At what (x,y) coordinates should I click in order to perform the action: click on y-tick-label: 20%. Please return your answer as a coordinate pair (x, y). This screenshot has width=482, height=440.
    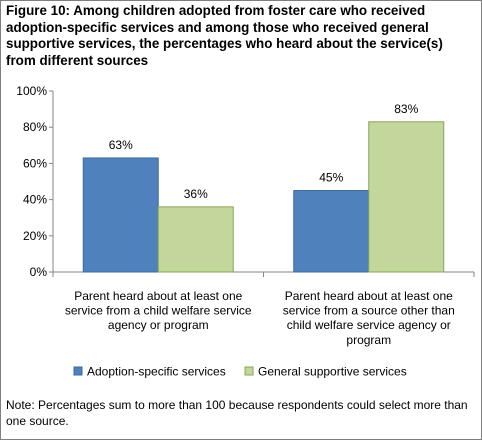
    Looking at the image, I should click on (35, 236).